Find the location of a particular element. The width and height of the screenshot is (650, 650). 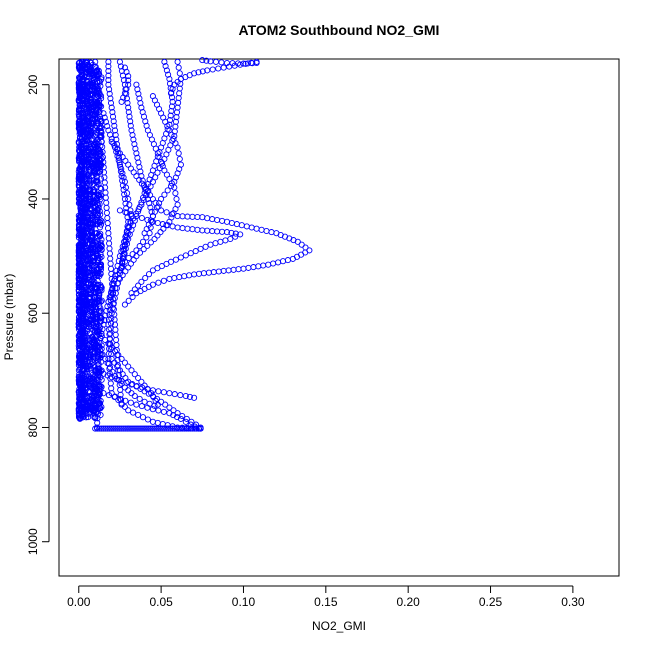

x-axis-label: NO2_GMI is located at coordinates (339, 626).